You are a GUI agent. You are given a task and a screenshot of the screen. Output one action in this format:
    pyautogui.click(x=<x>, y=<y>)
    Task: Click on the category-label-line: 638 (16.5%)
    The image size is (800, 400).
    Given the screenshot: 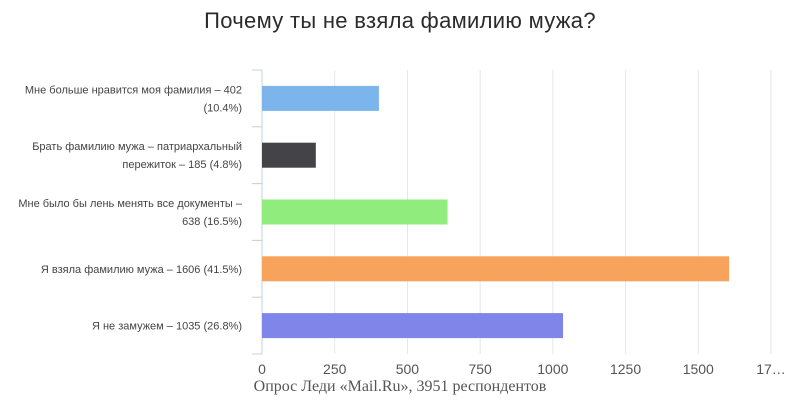 What is the action you would take?
    pyautogui.click(x=212, y=222)
    